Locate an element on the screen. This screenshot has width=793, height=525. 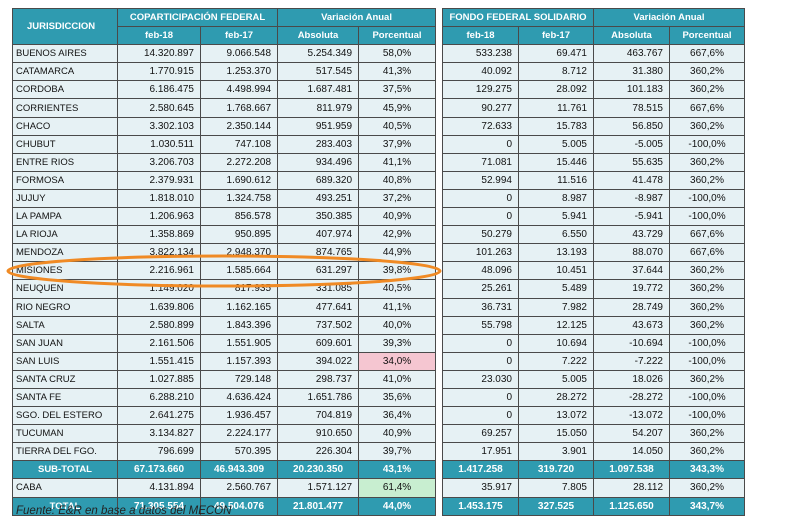
table-row: 0 10.694 -10.694 -100,0% is located at coordinates (594, 343).